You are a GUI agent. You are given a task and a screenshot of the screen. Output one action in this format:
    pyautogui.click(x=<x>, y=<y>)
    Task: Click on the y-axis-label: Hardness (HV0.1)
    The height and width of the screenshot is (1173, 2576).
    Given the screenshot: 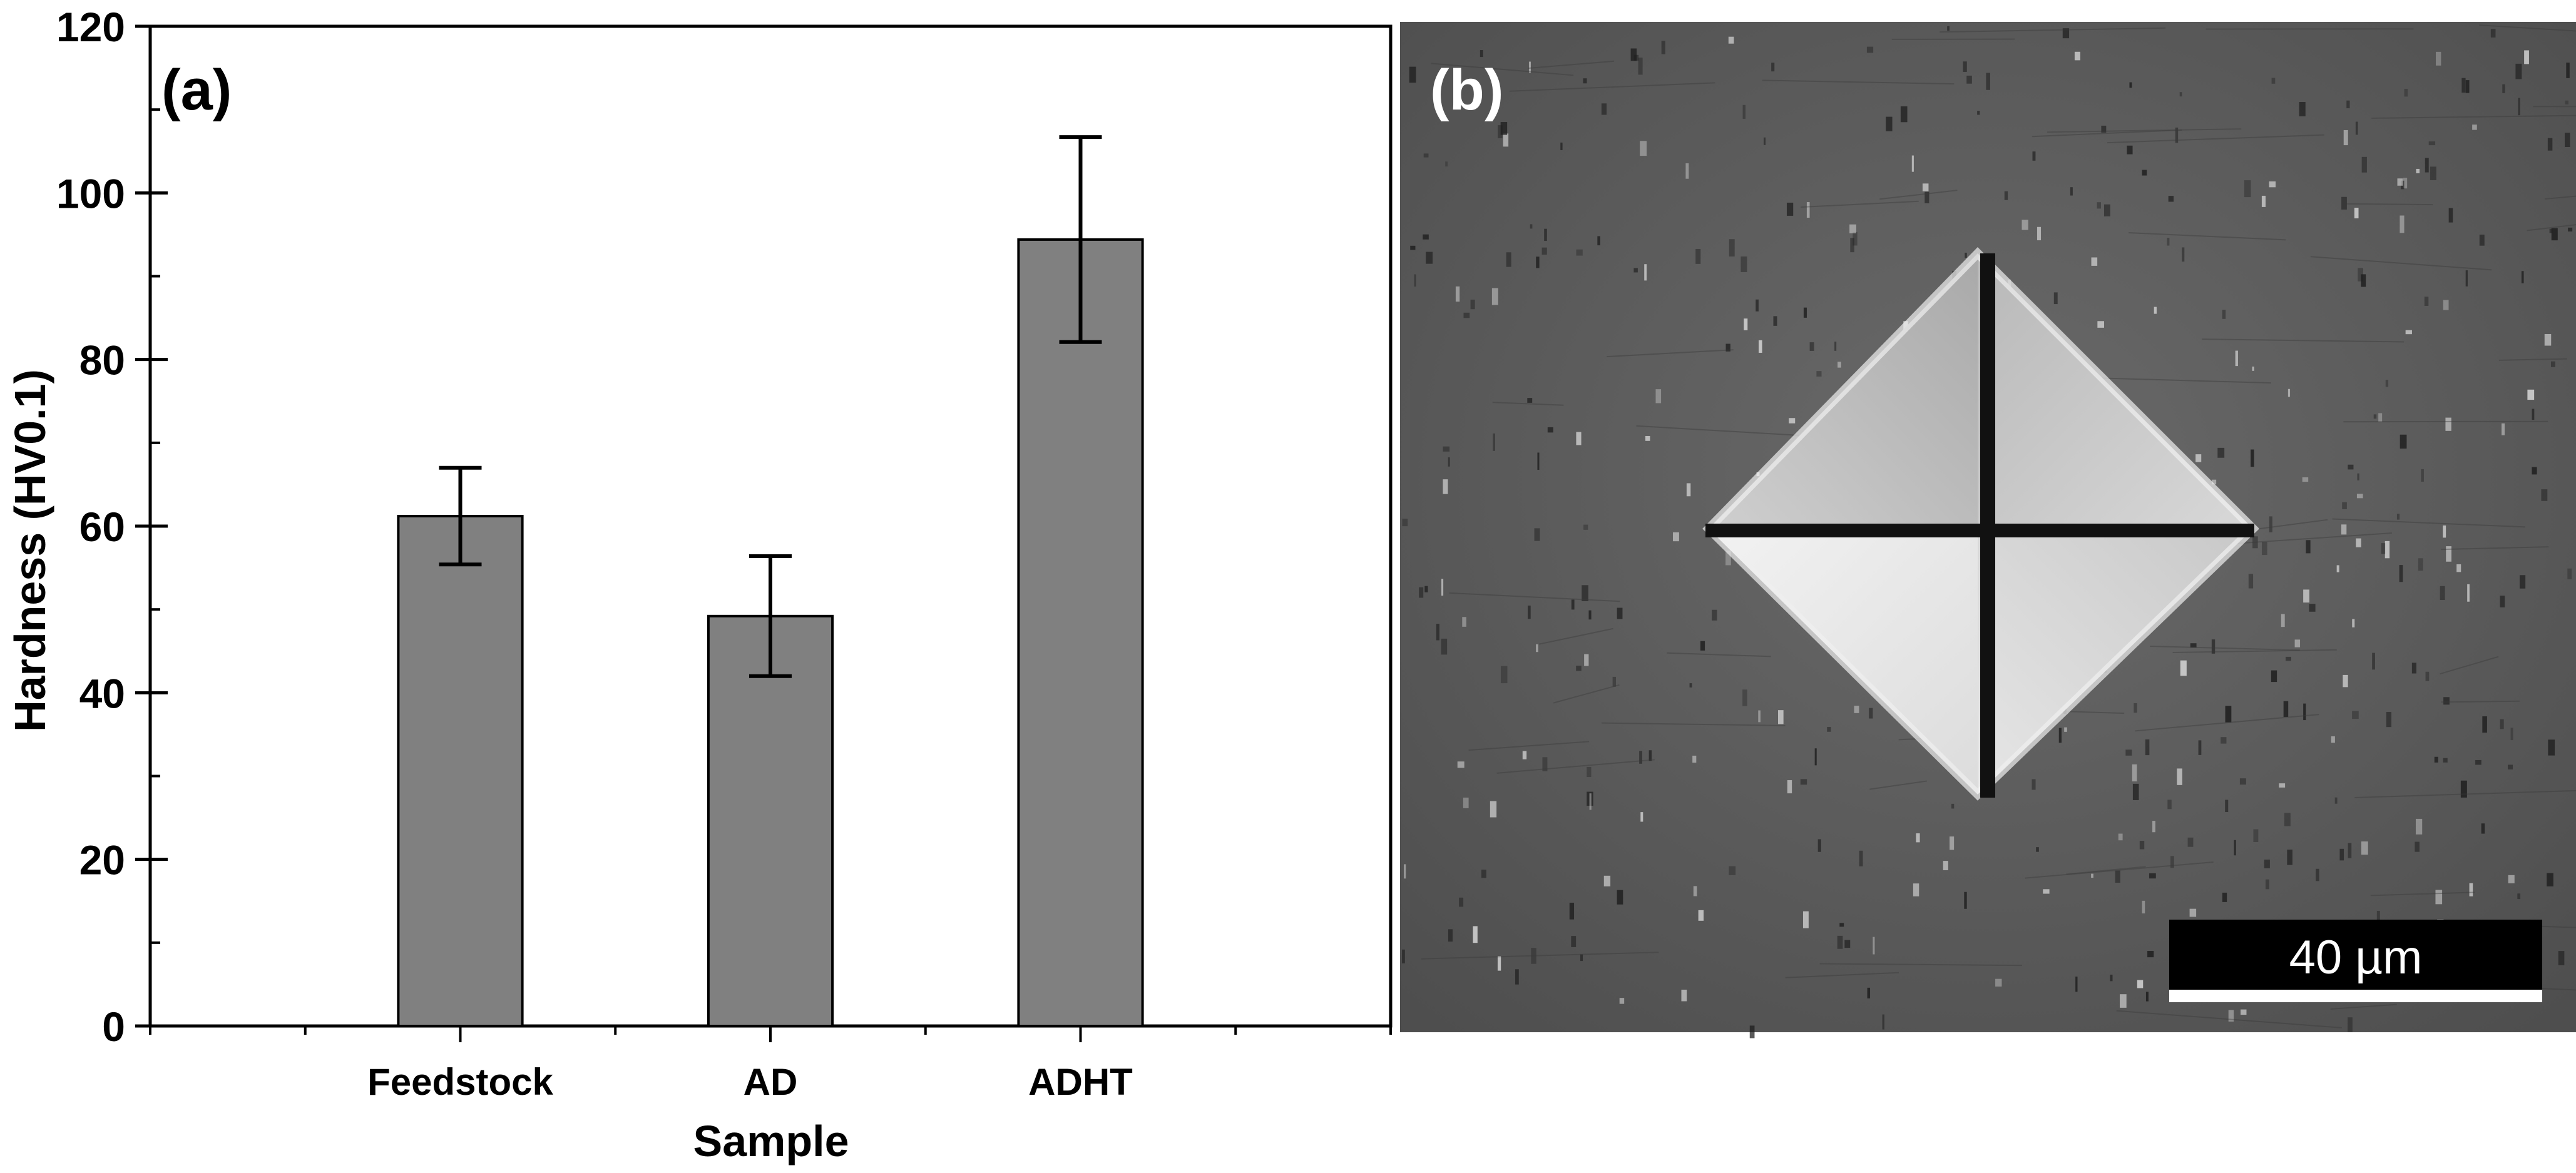 What is the action you would take?
    pyautogui.click(x=30, y=550)
    